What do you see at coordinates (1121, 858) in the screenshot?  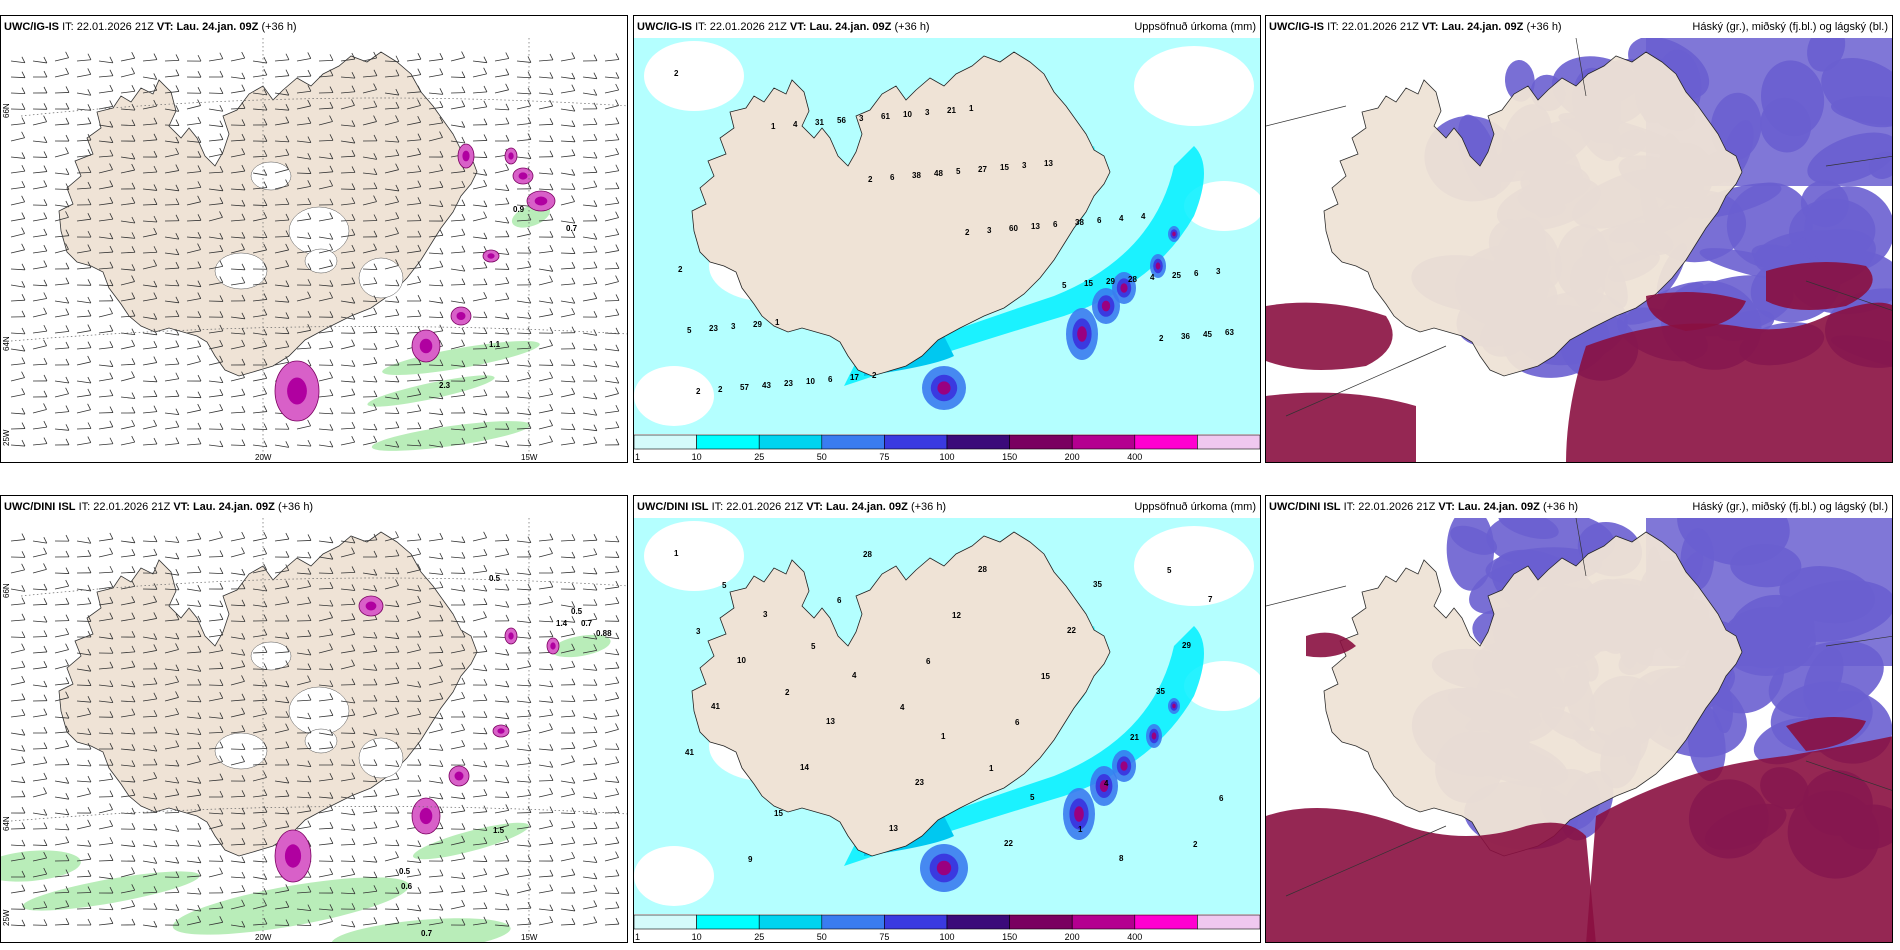 I see `precip-value-label: 8` at bounding box center [1121, 858].